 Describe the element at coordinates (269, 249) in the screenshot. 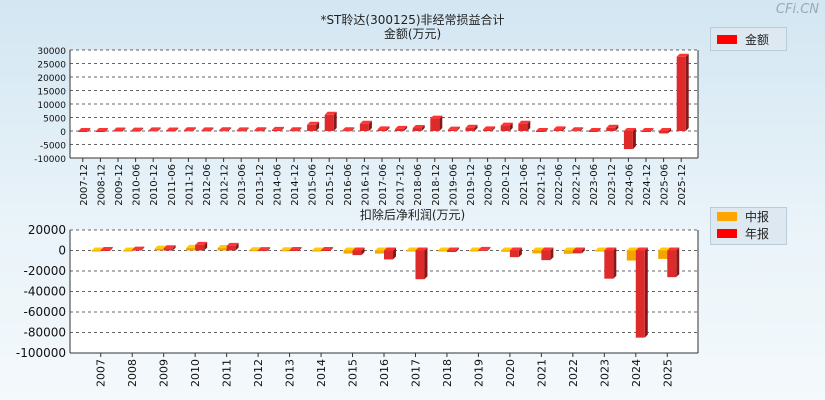

I see `chart2-bar-b-5-side` at that location.